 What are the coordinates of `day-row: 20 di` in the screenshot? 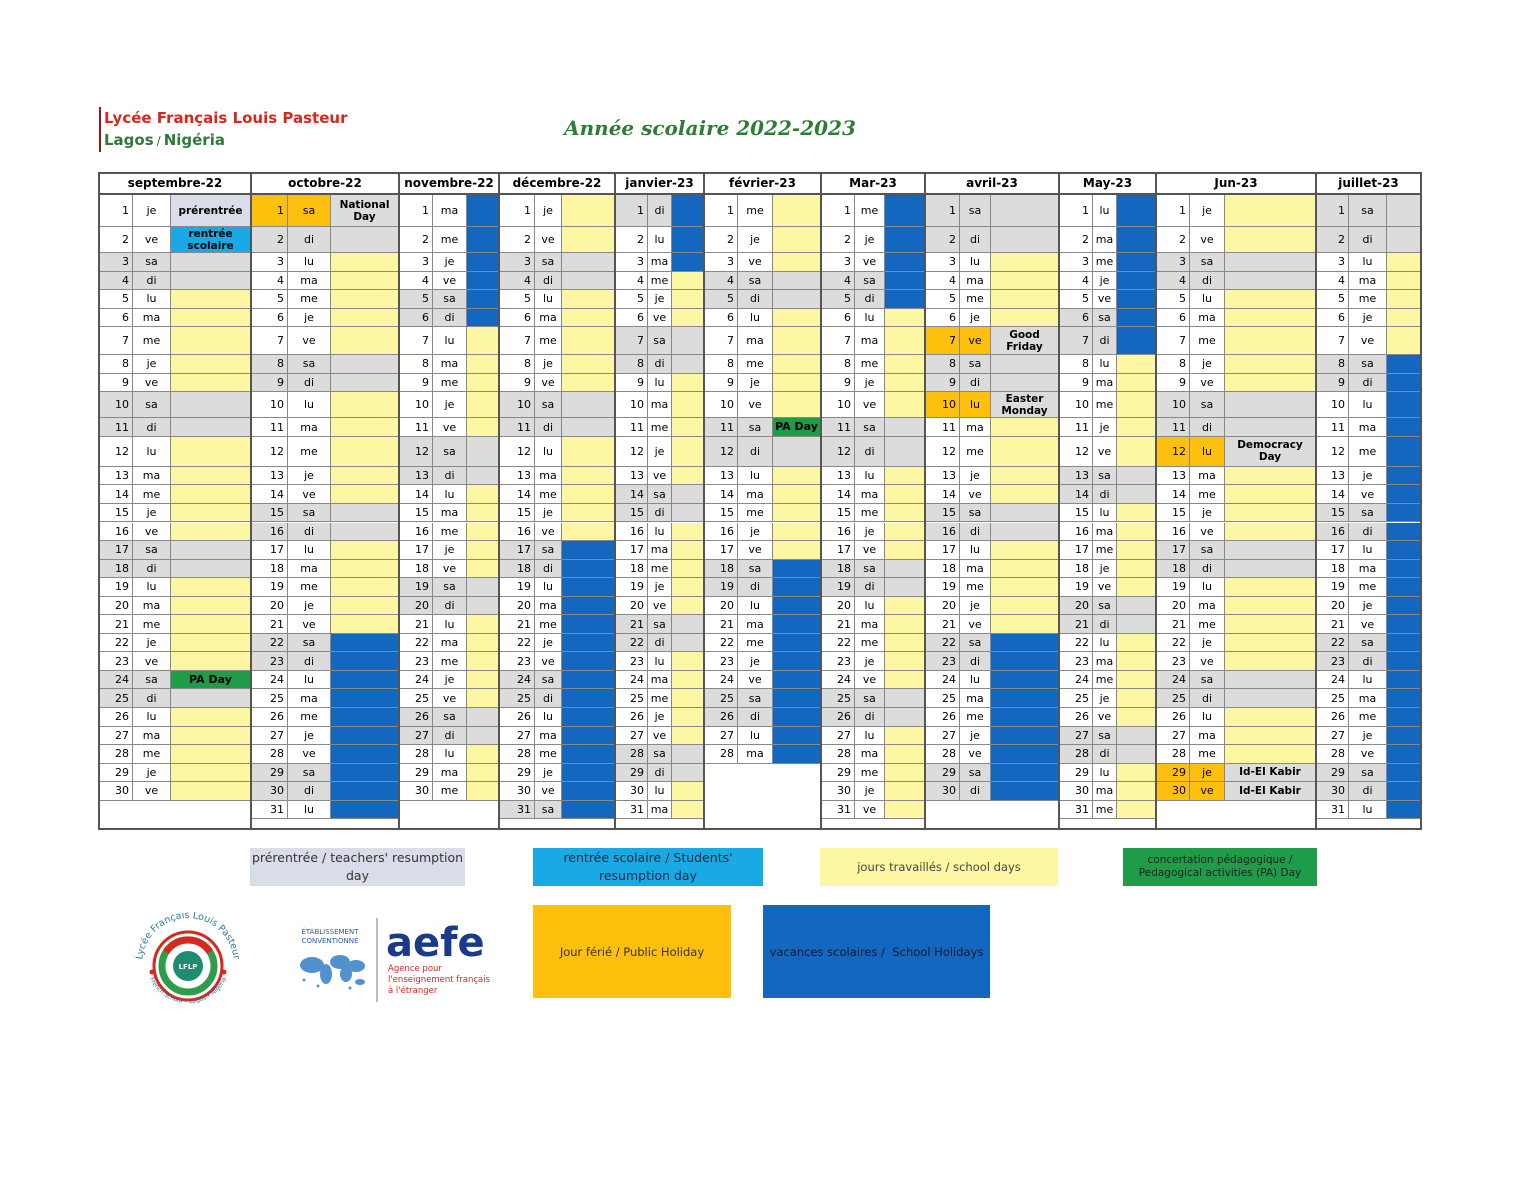 It's located at (449, 606).